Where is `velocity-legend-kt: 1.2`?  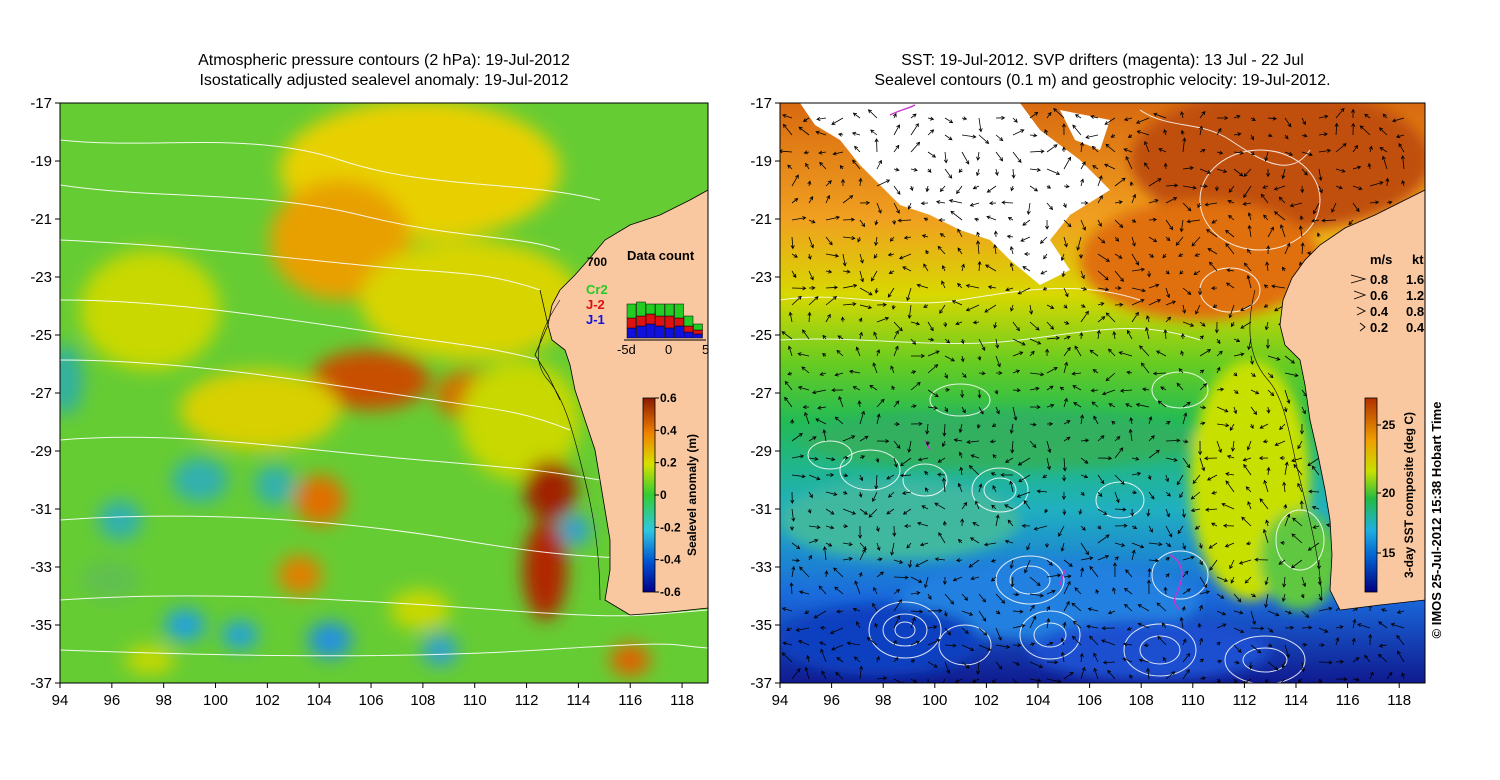
velocity-legend-kt: 1.2 is located at coordinates (1415, 295).